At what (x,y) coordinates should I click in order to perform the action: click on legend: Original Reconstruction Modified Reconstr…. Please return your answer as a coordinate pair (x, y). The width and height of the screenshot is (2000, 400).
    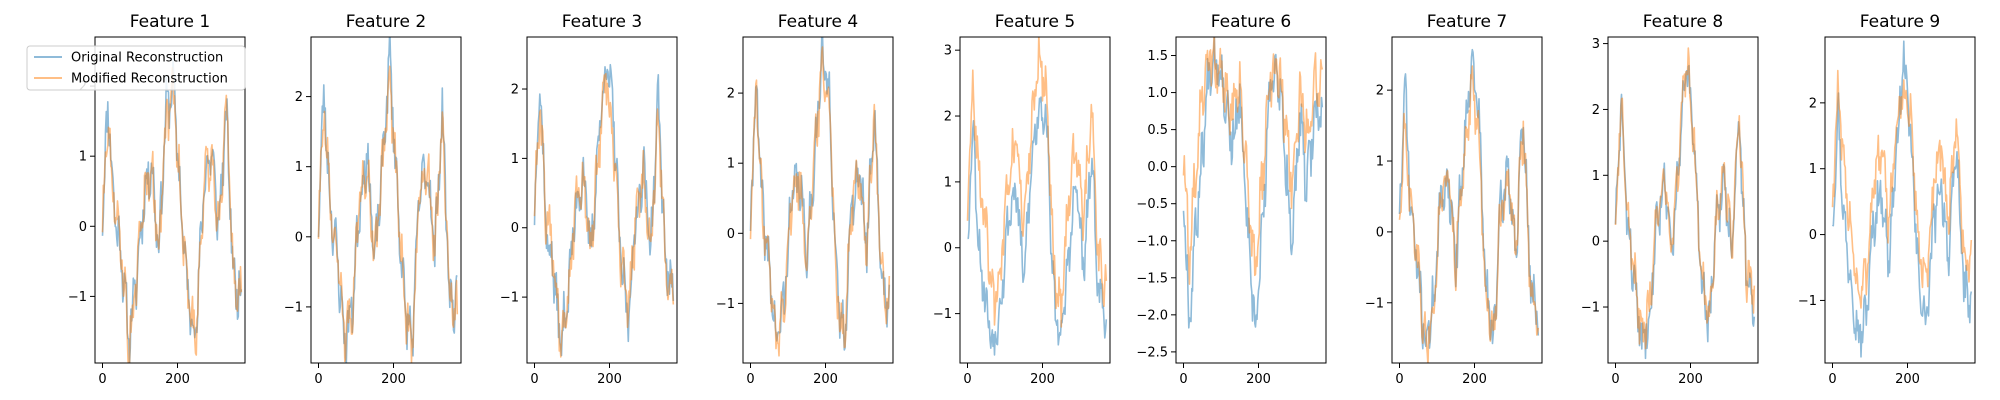
    Looking at the image, I should click on (136, 68).